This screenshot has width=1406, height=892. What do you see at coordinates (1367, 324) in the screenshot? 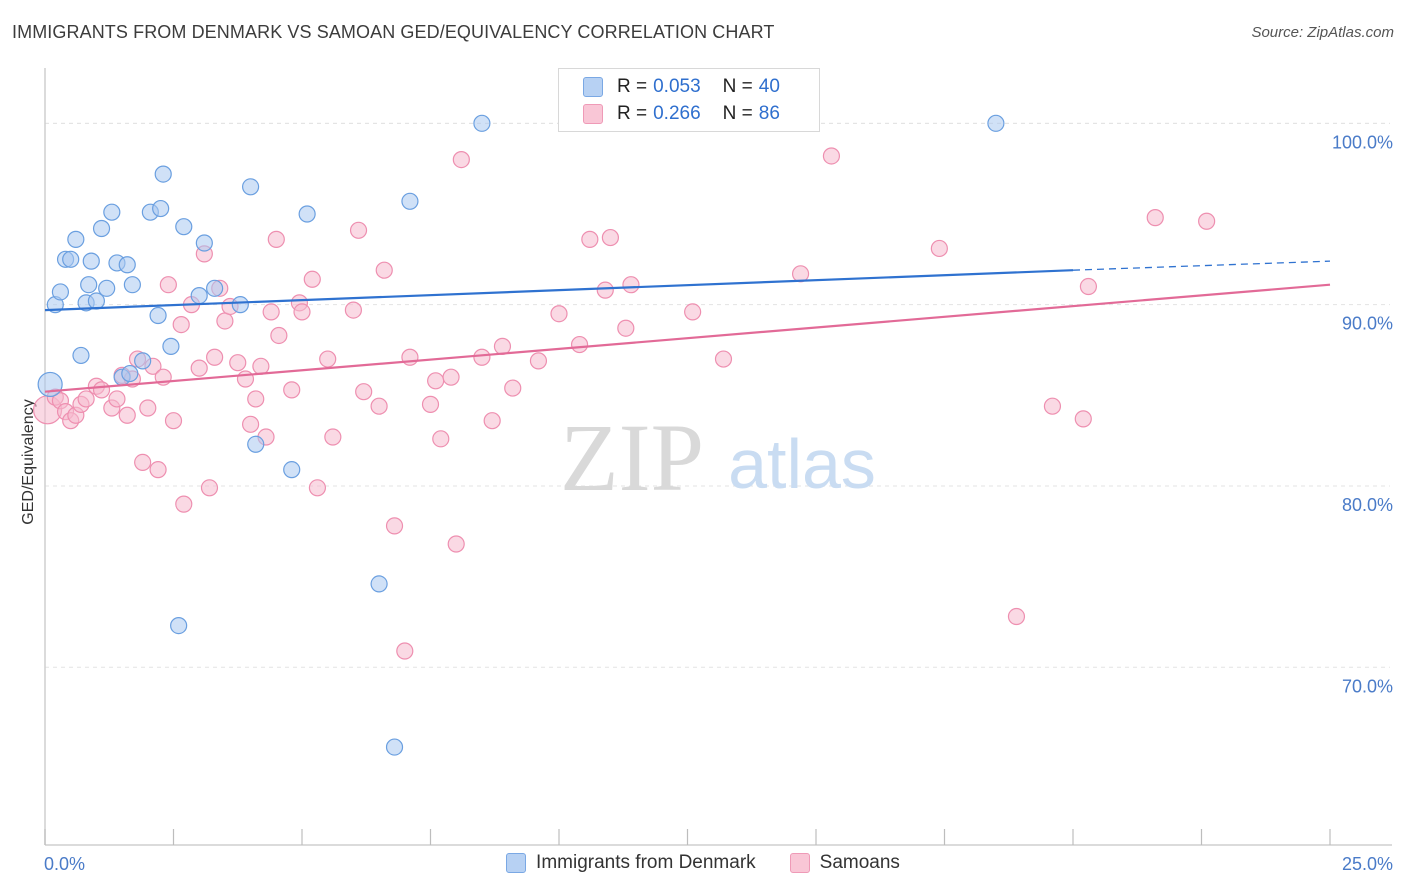
I see `y-tick-label: 90.0%` at bounding box center [1367, 324].